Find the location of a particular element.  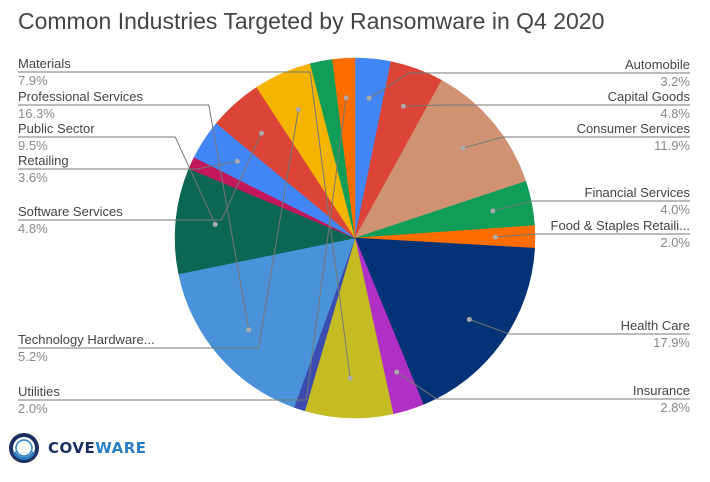

slice-label: Utilities is located at coordinates (39, 391).